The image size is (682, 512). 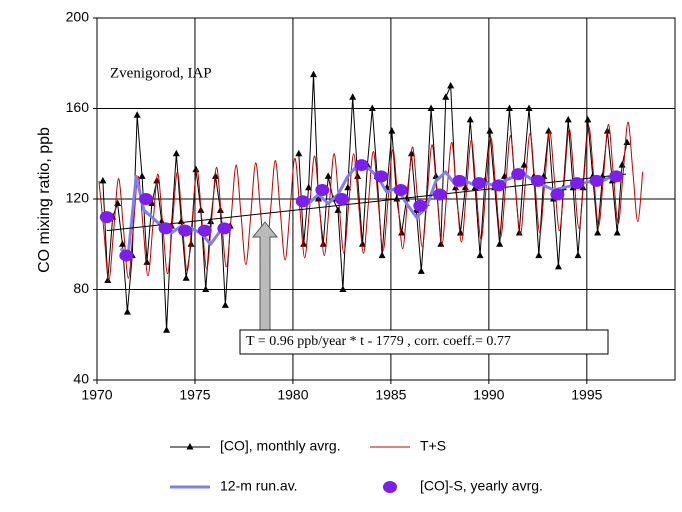 I want to click on x-tick-label: 1985, so click(x=390, y=395).